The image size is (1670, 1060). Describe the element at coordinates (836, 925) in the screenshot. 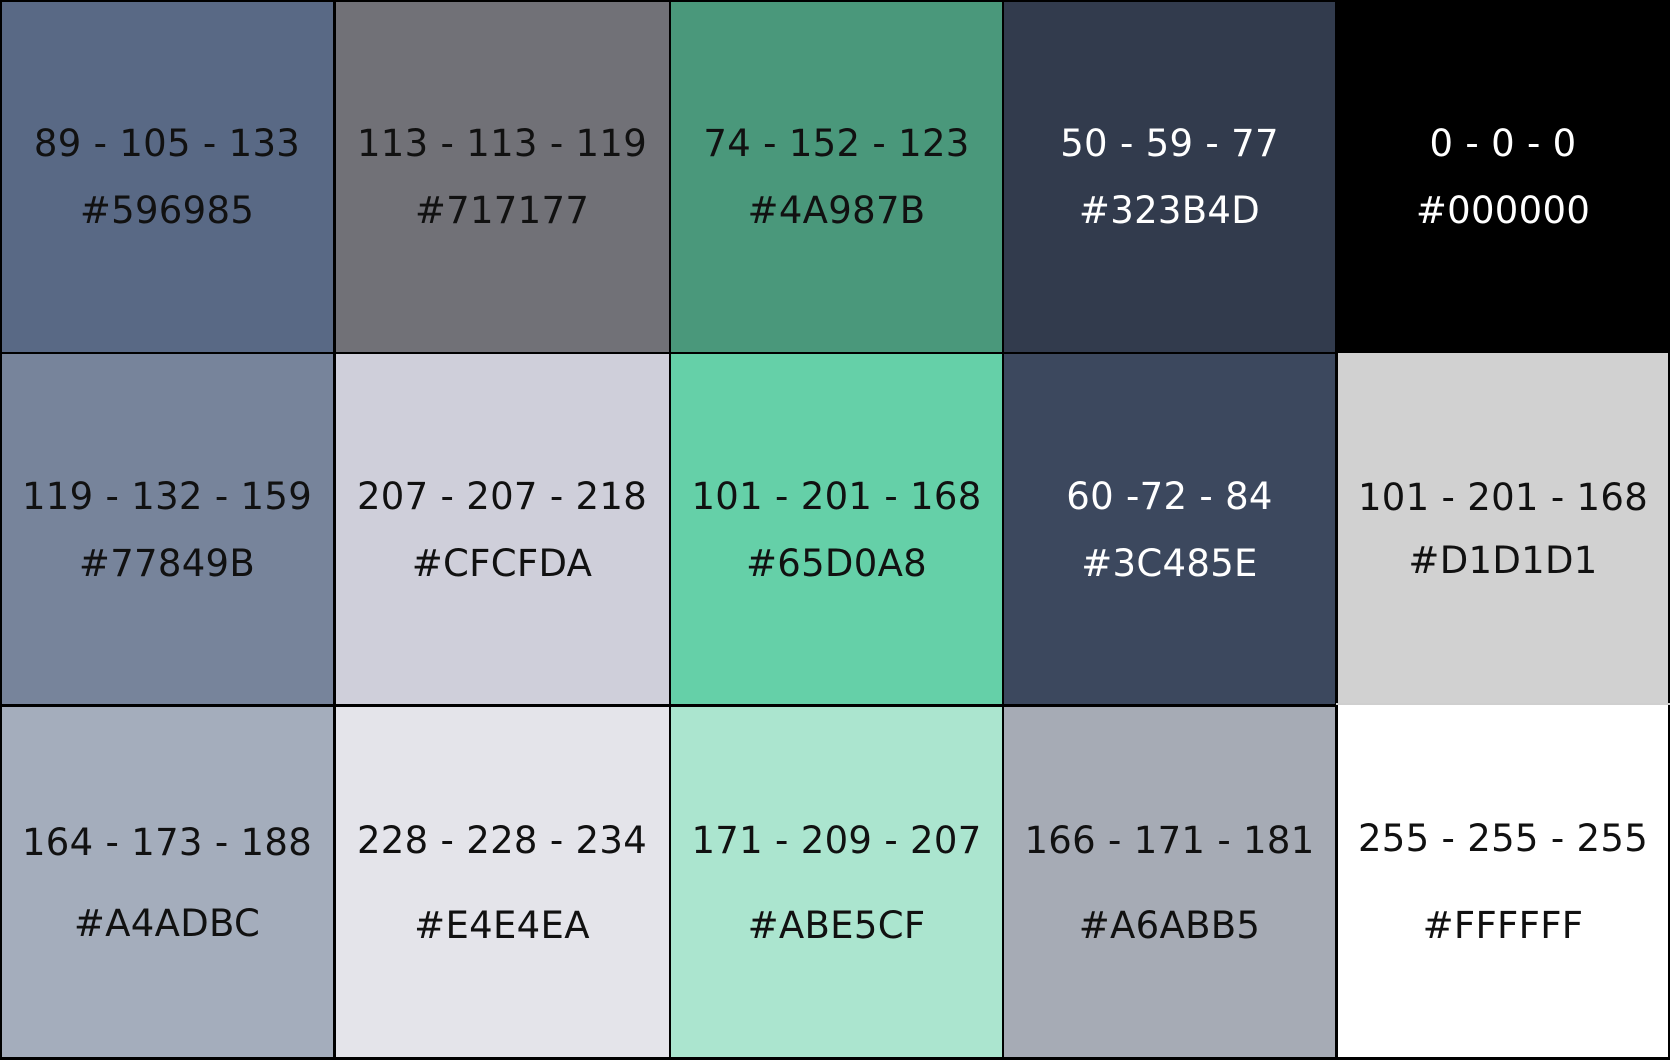

I see `swatch-hex: #ABE5CF` at that location.